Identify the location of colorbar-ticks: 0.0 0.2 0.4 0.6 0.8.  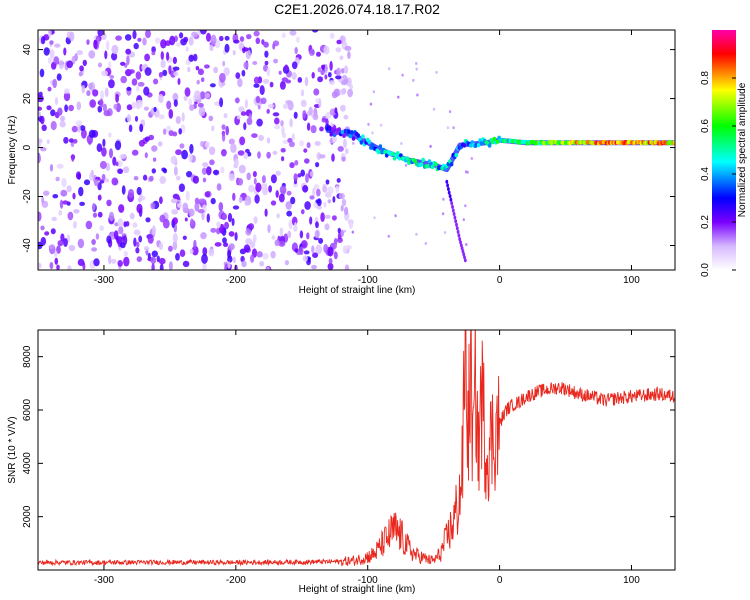
(718, 174).